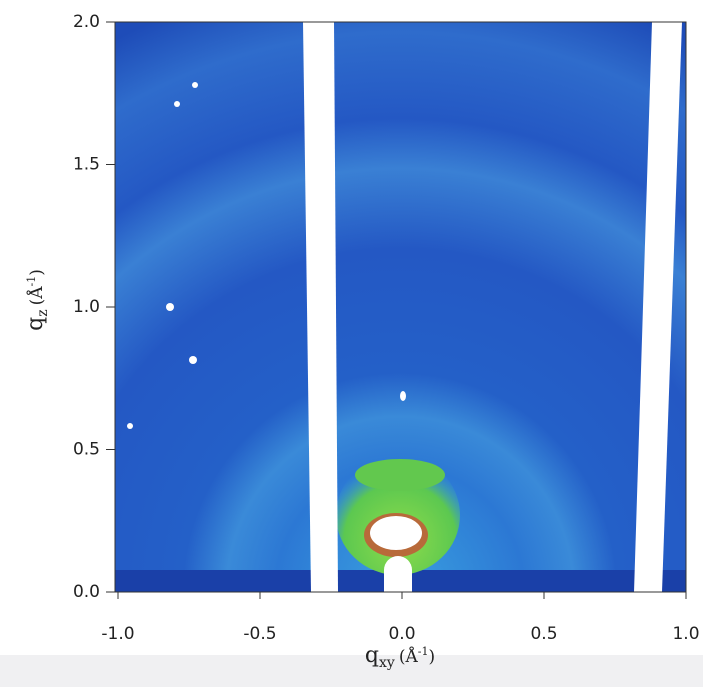 The height and width of the screenshot is (687, 703). I want to click on y-tick-label: 0.0, so click(86, 592).